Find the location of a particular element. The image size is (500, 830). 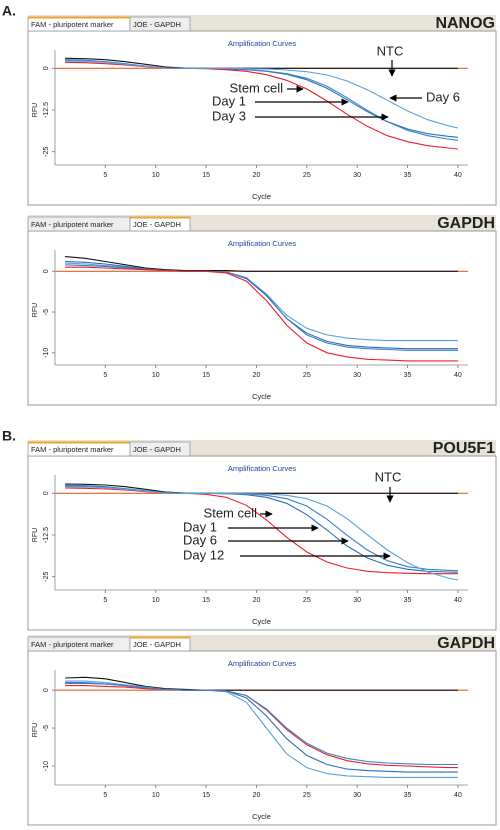

gene-label: POU5F1 is located at coordinates (464, 448).